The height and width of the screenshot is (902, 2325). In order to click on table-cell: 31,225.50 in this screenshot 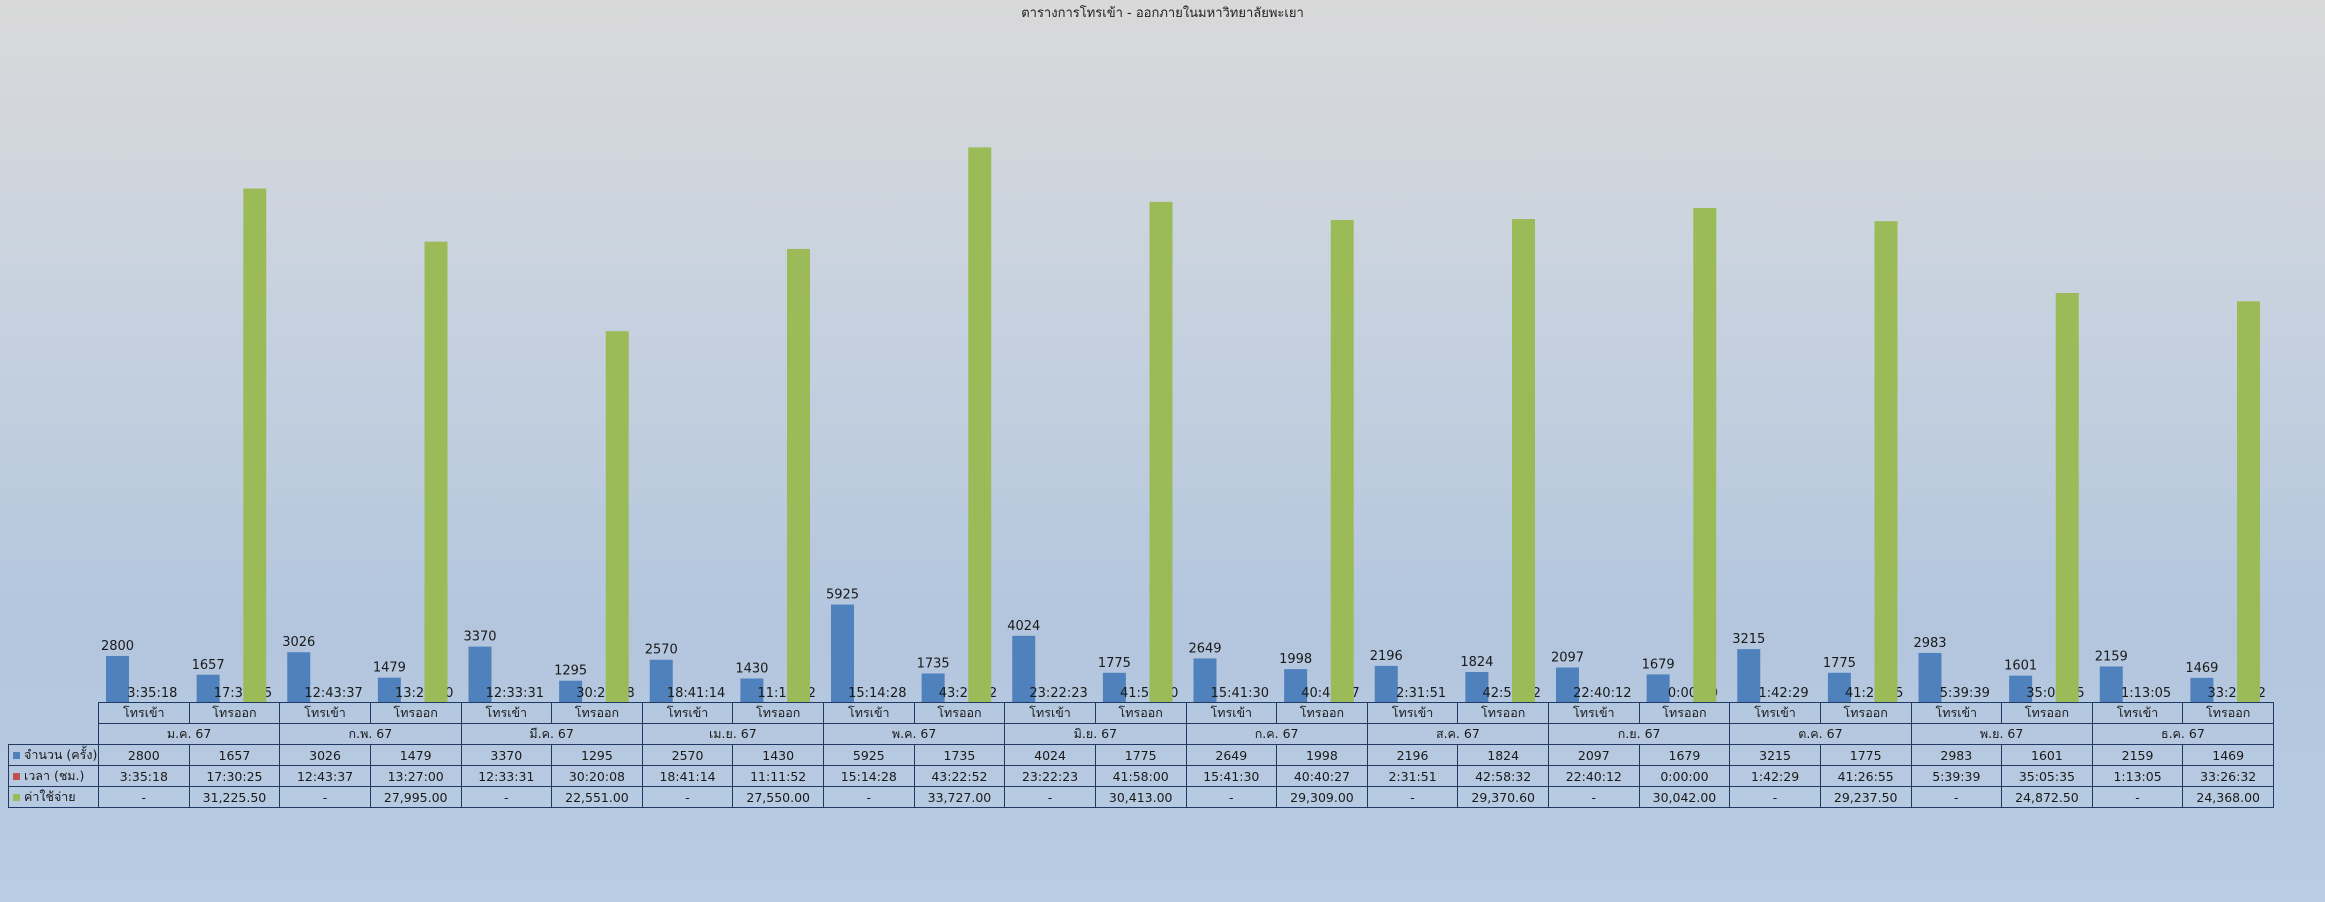, I will do `click(234, 797)`.